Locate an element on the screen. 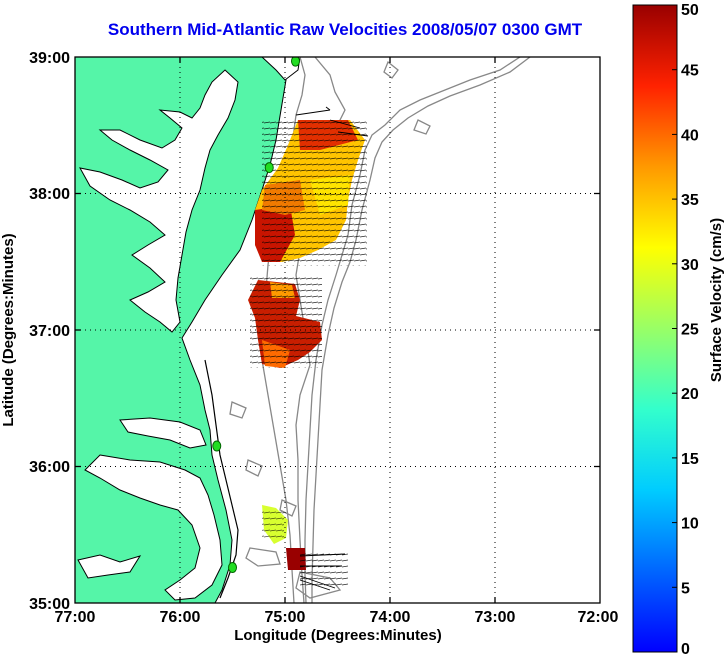  colorbar-tick-label: 45 is located at coordinates (690, 71).